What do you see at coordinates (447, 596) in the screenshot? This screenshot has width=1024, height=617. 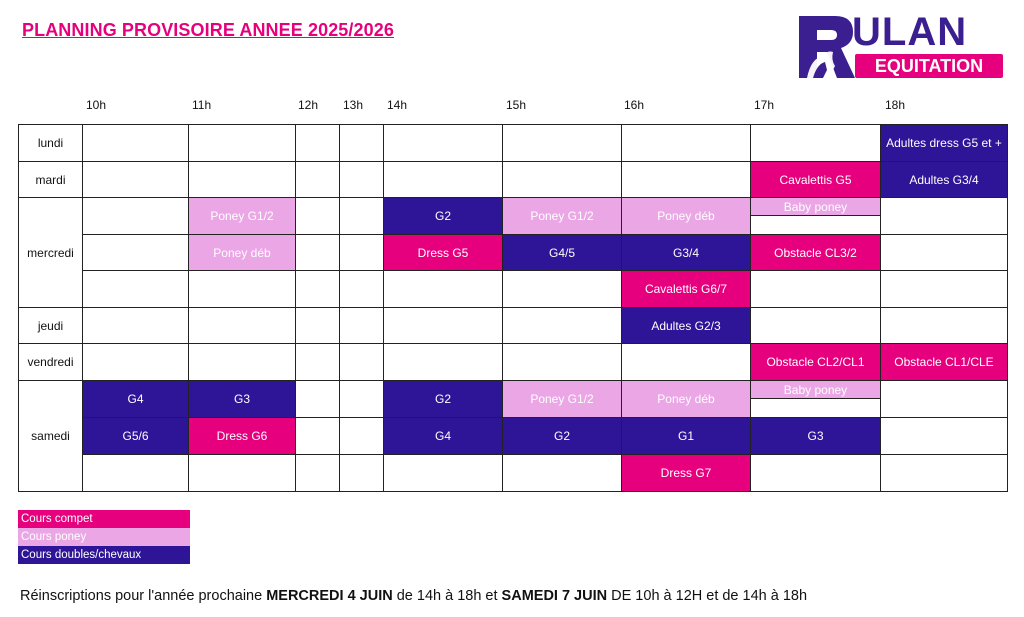 I see `note-text-2: de 14h à 18h et` at bounding box center [447, 596].